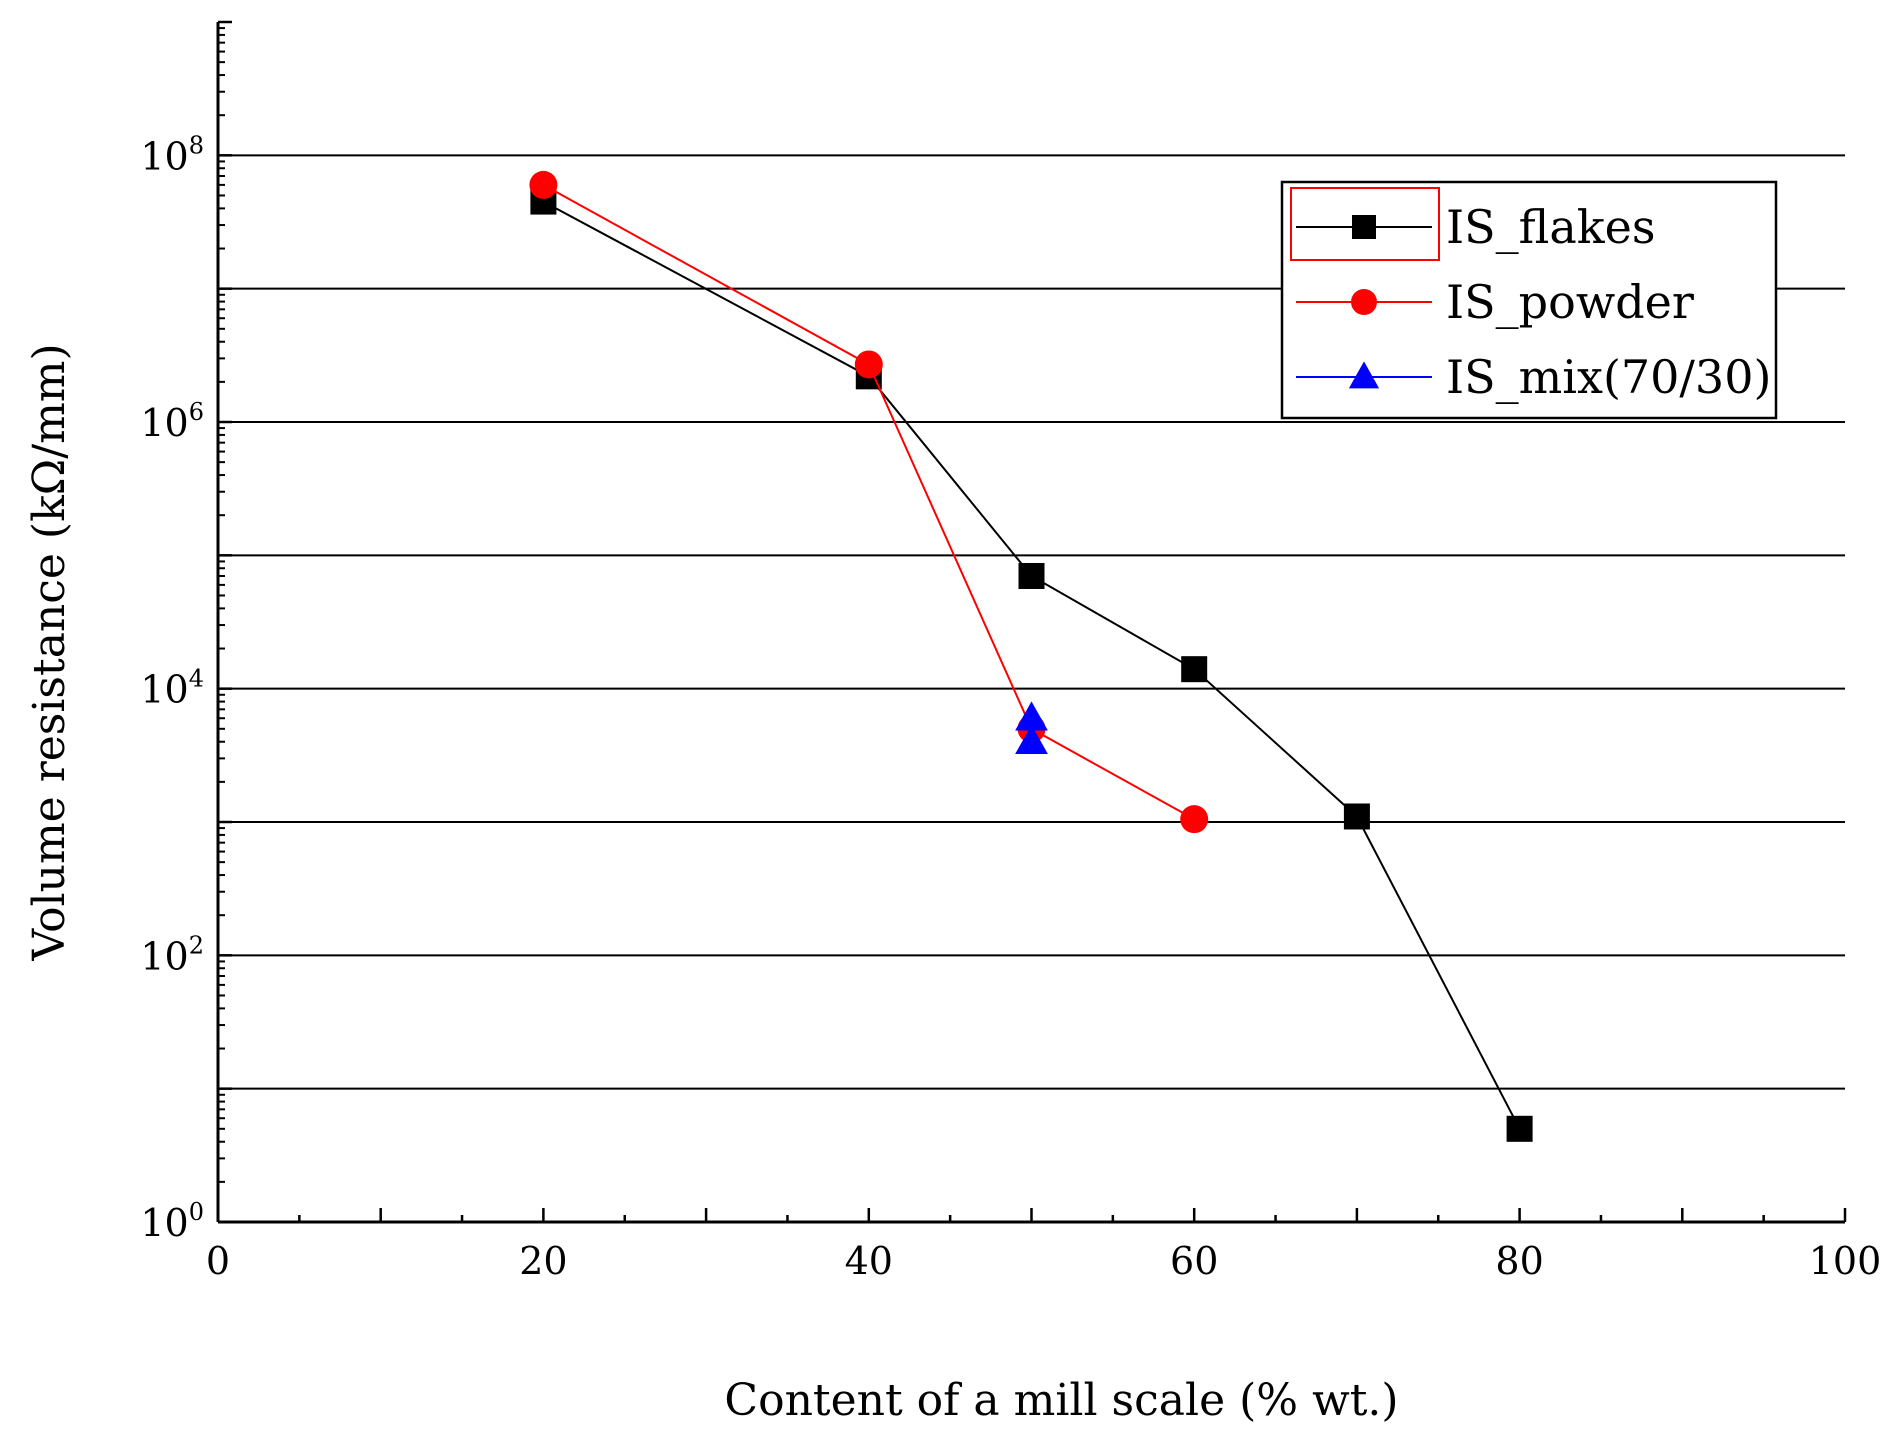 This screenshot has height=1444, width=1902. What do you see at coordinates (1570, 302) in the screenshot?
I see `legend-label: IS_powder` at bounding box center [1570, 302].